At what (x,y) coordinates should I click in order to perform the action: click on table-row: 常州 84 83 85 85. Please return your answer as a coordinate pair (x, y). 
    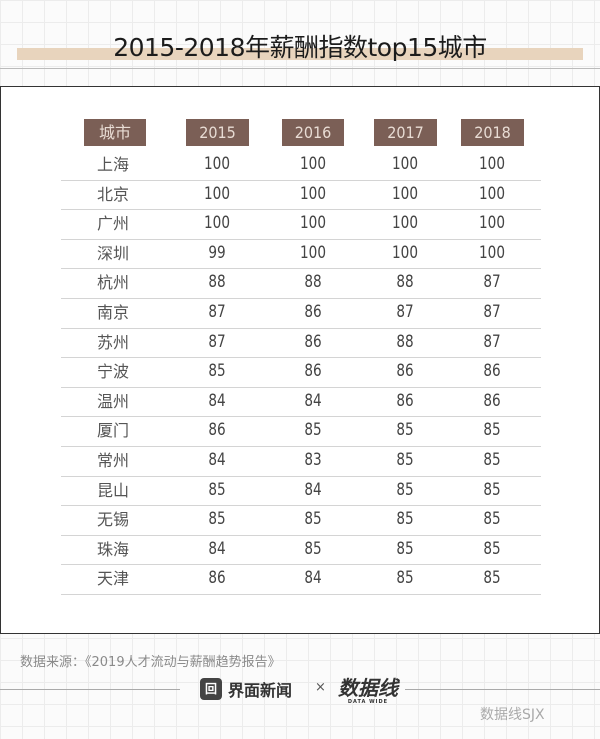
    Looking at the image, I should click on (301, 461).